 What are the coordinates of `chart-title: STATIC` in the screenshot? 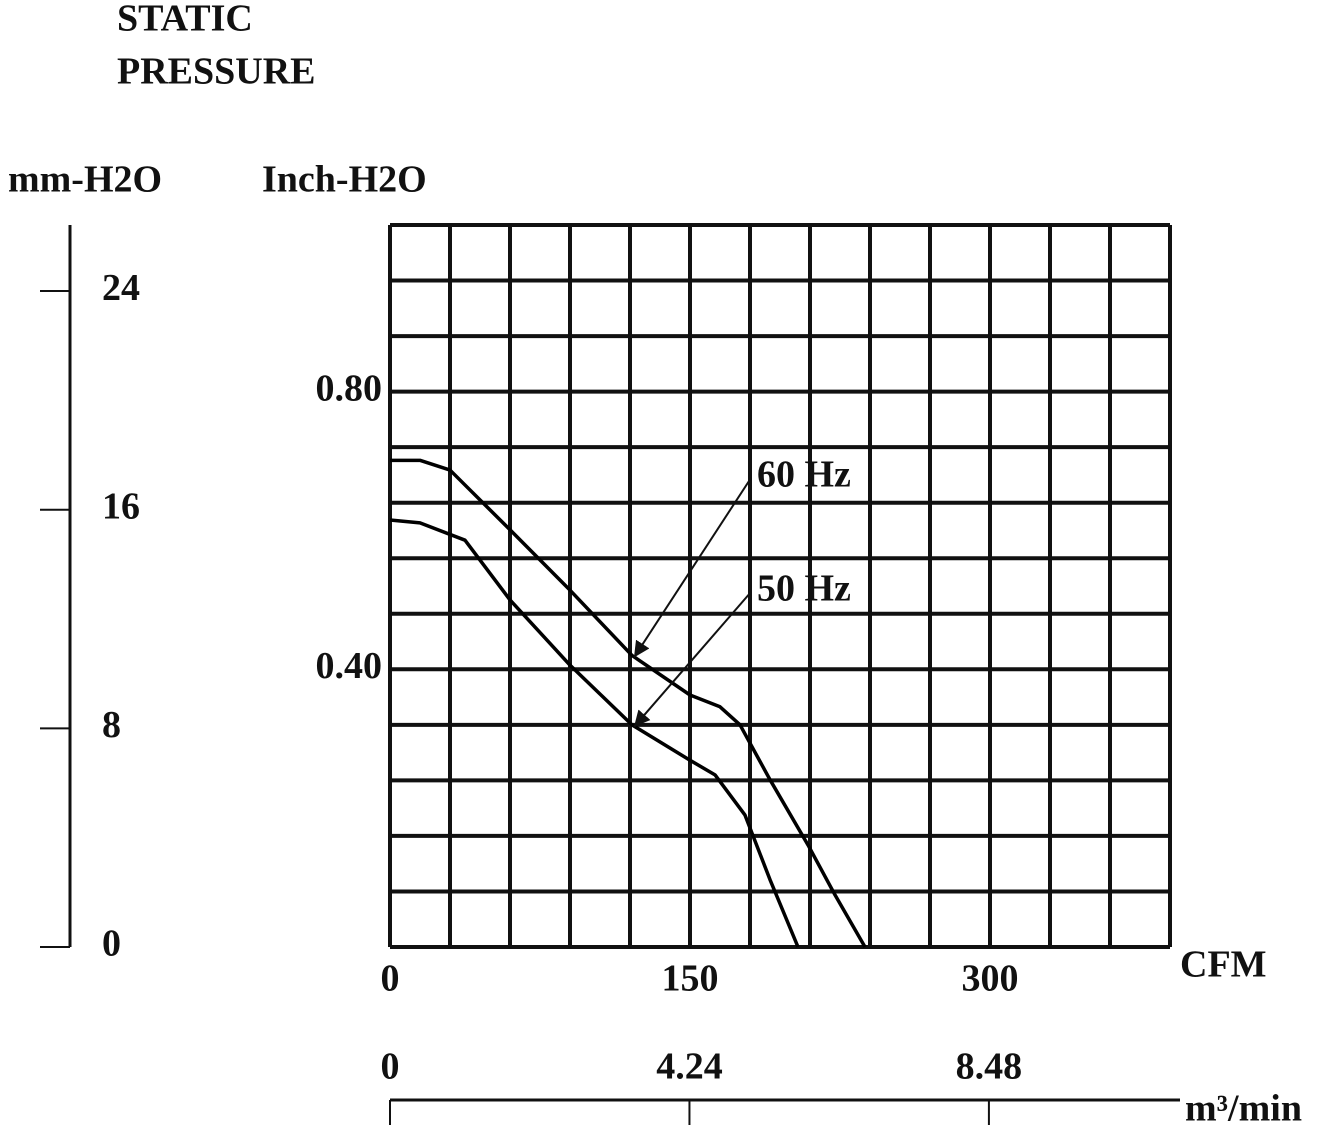 It's located at (185, 20).